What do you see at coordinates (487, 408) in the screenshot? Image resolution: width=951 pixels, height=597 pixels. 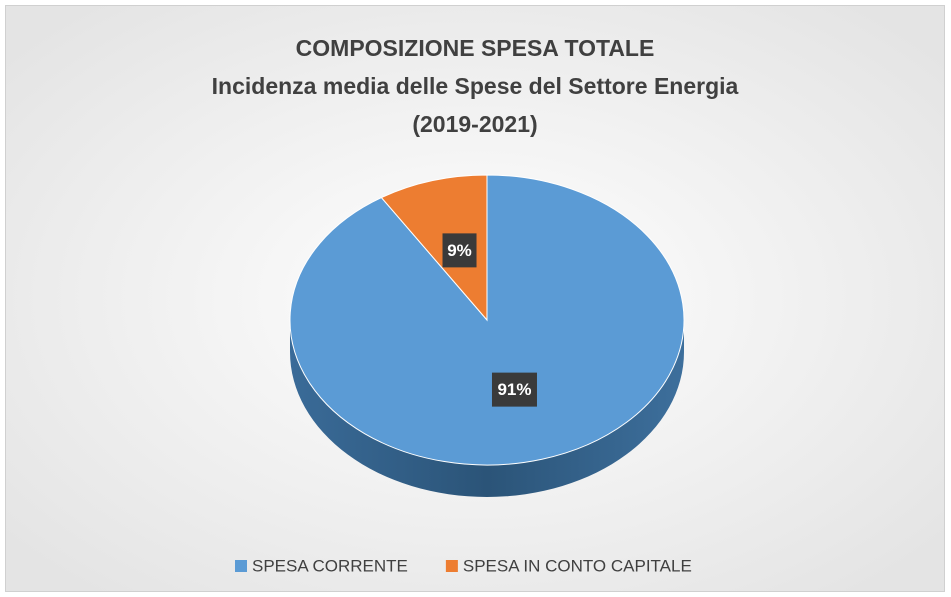 I see `pie-side` at bounding box center [487, 408].